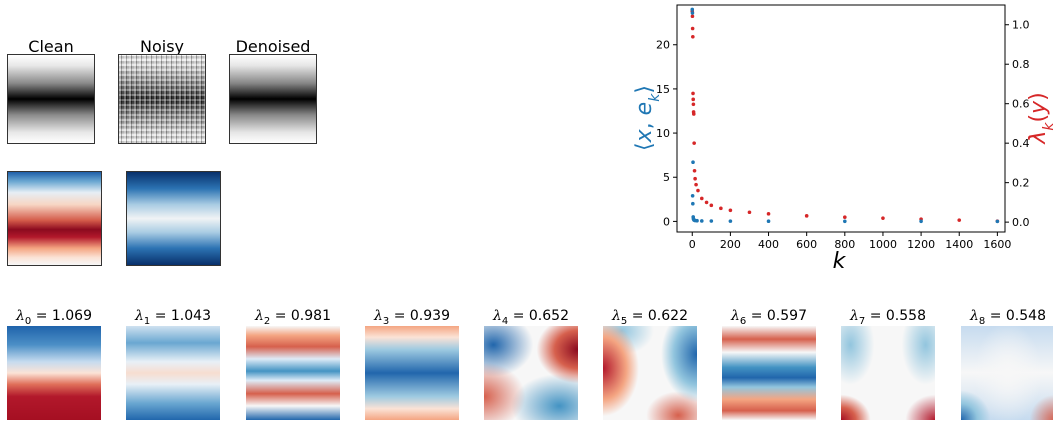 The width and height of the screenshot is (1053, 423). Describe the element at coordinates (650, 317) in the screenshot. I see `eigenvalue-label-5: λ5 = 0.622` at that location.